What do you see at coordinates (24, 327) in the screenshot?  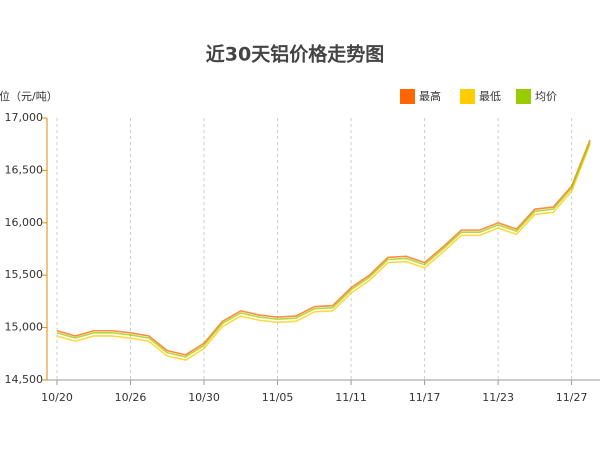 I see `y-tick-label: 15,000` at bounding box center [24, 327].